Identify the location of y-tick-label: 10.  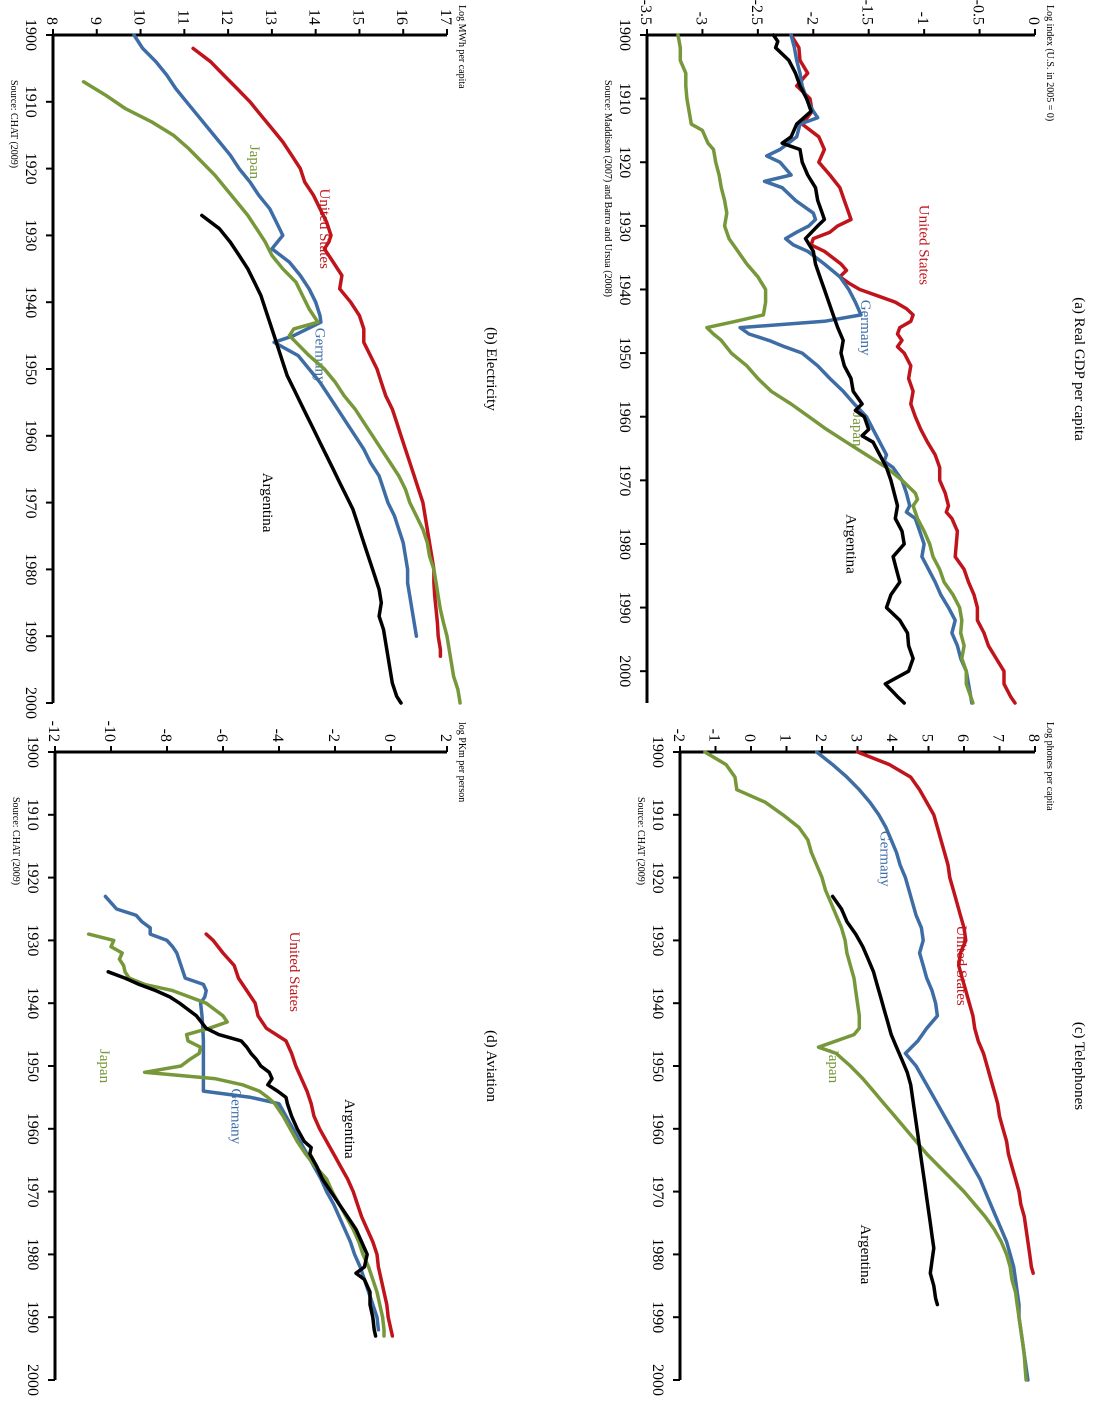
(139, 17).